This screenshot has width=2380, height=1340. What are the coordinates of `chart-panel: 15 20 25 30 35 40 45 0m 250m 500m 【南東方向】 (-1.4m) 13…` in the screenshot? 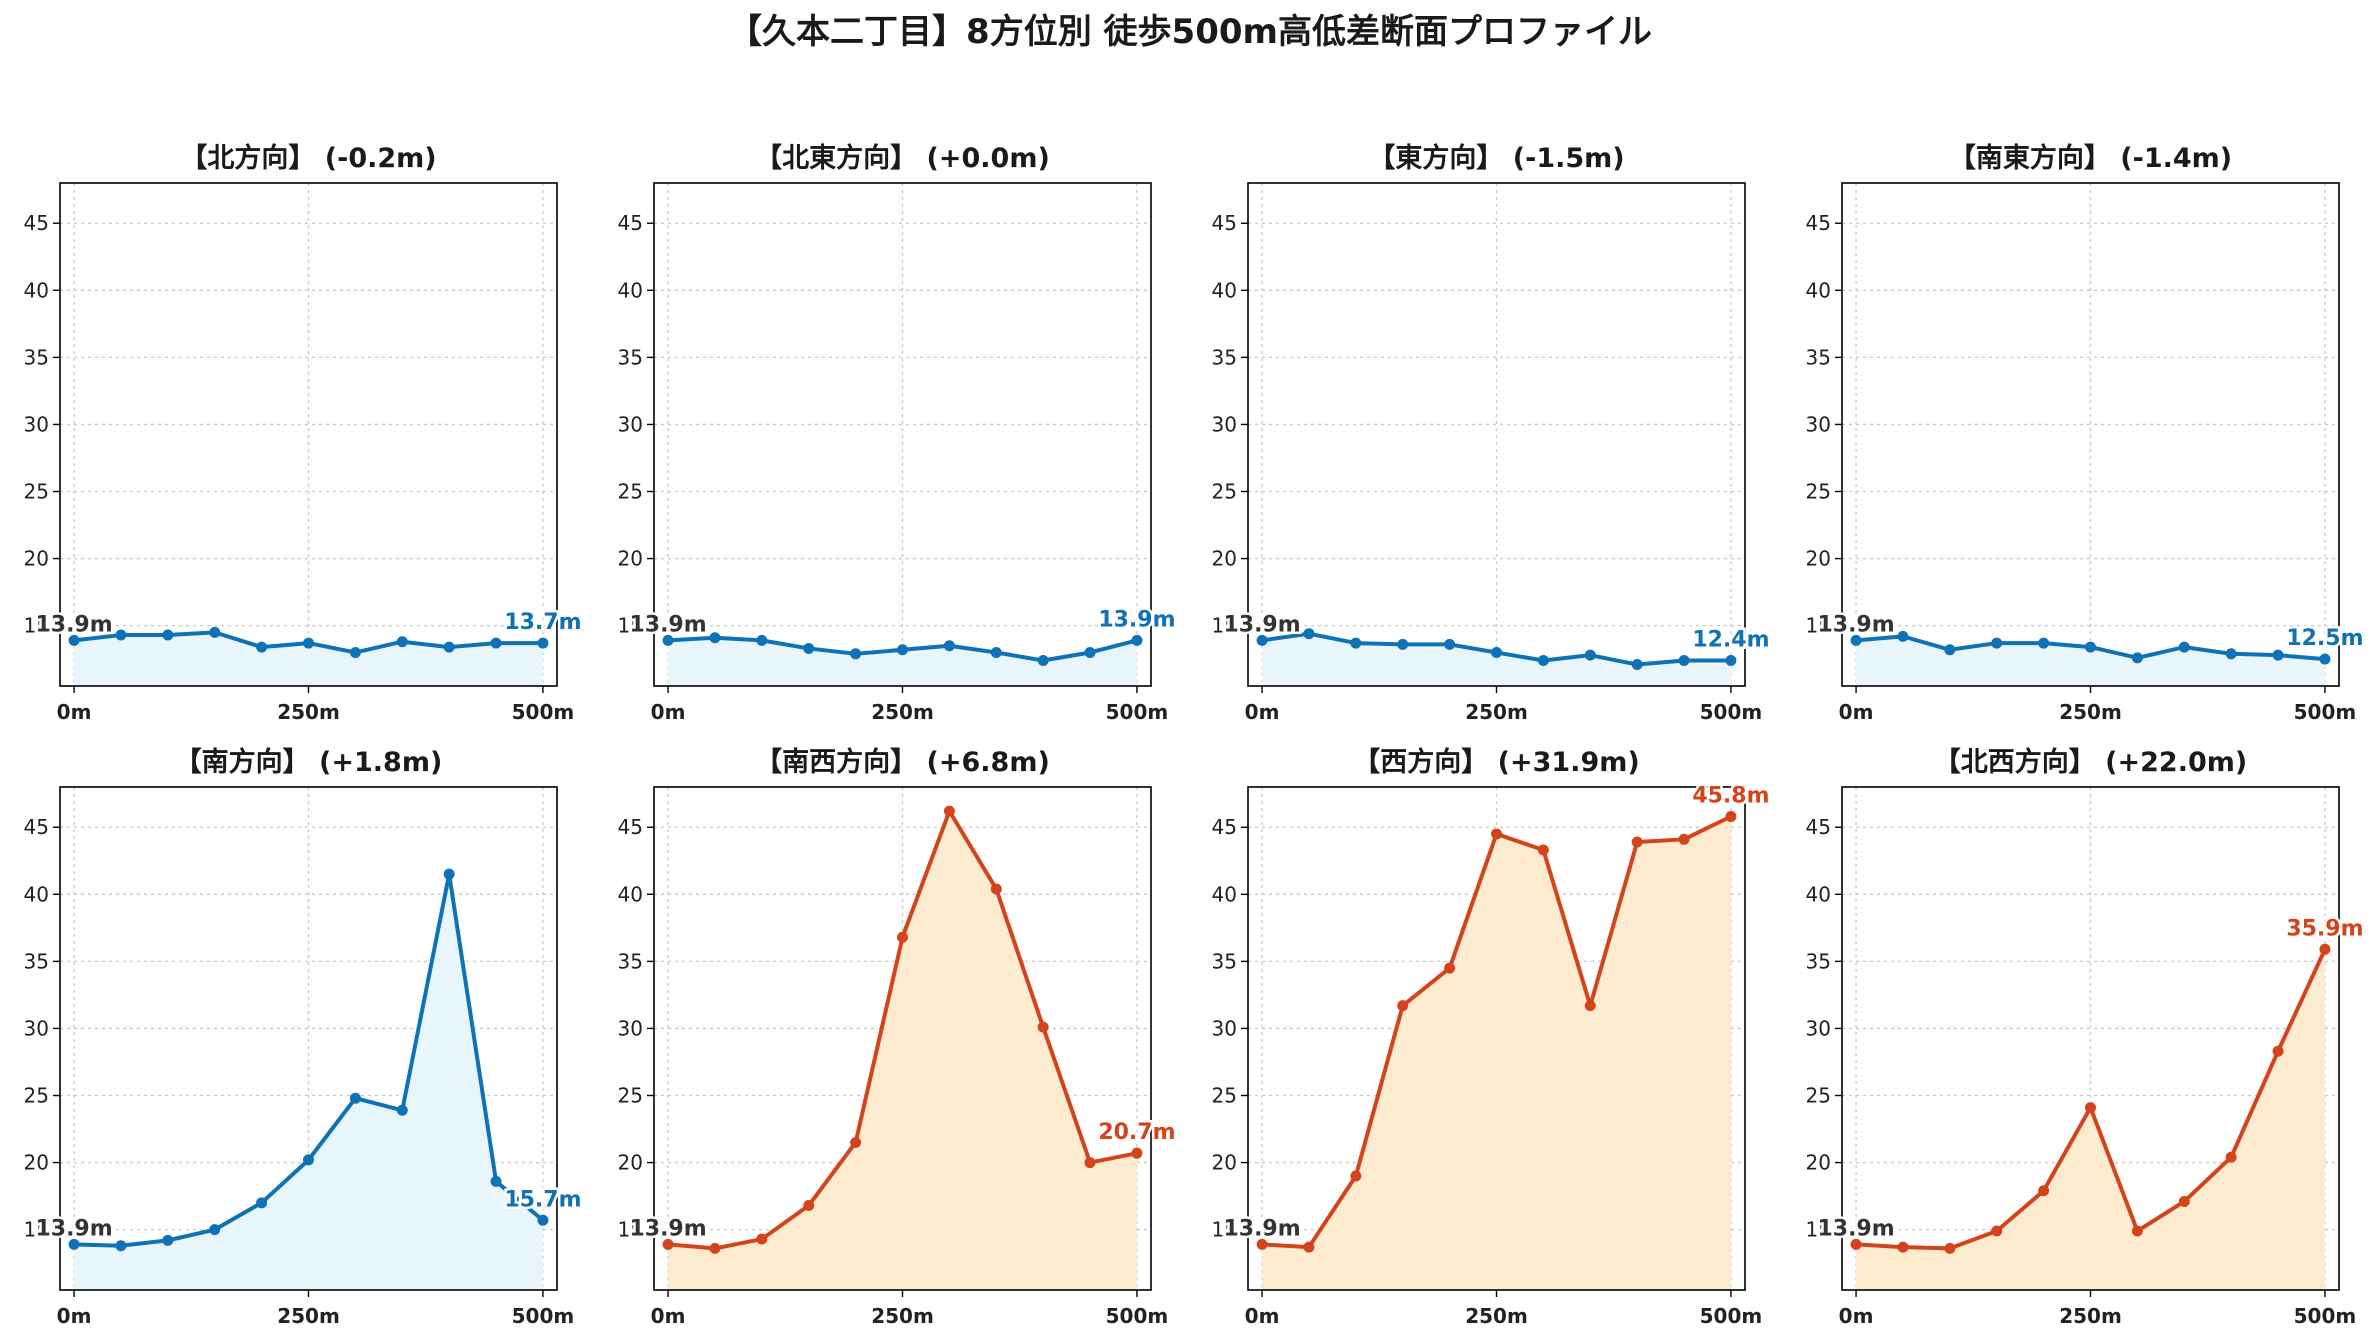 It's located at (2086, 433).